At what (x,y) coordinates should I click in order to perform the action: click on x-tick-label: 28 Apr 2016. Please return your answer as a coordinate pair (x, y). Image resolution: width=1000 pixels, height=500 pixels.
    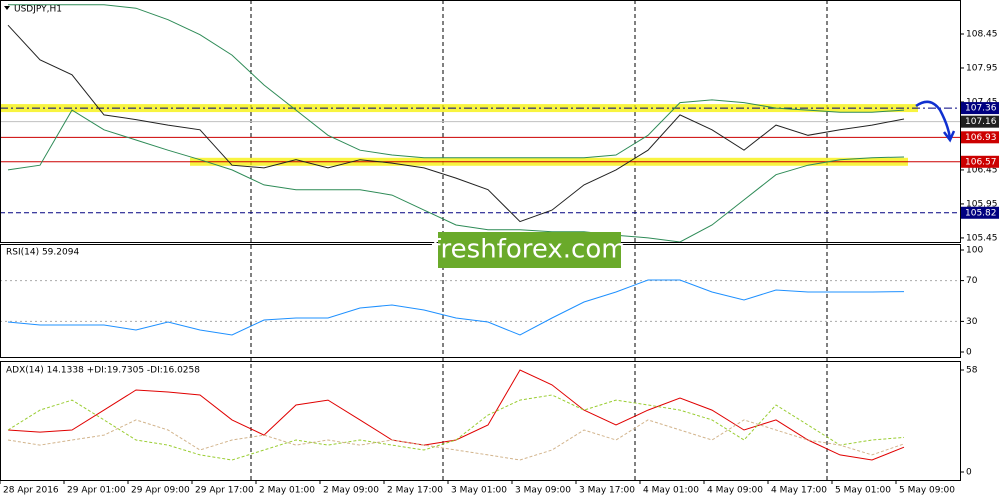
    Looking at the image, I should click on (31, 491).